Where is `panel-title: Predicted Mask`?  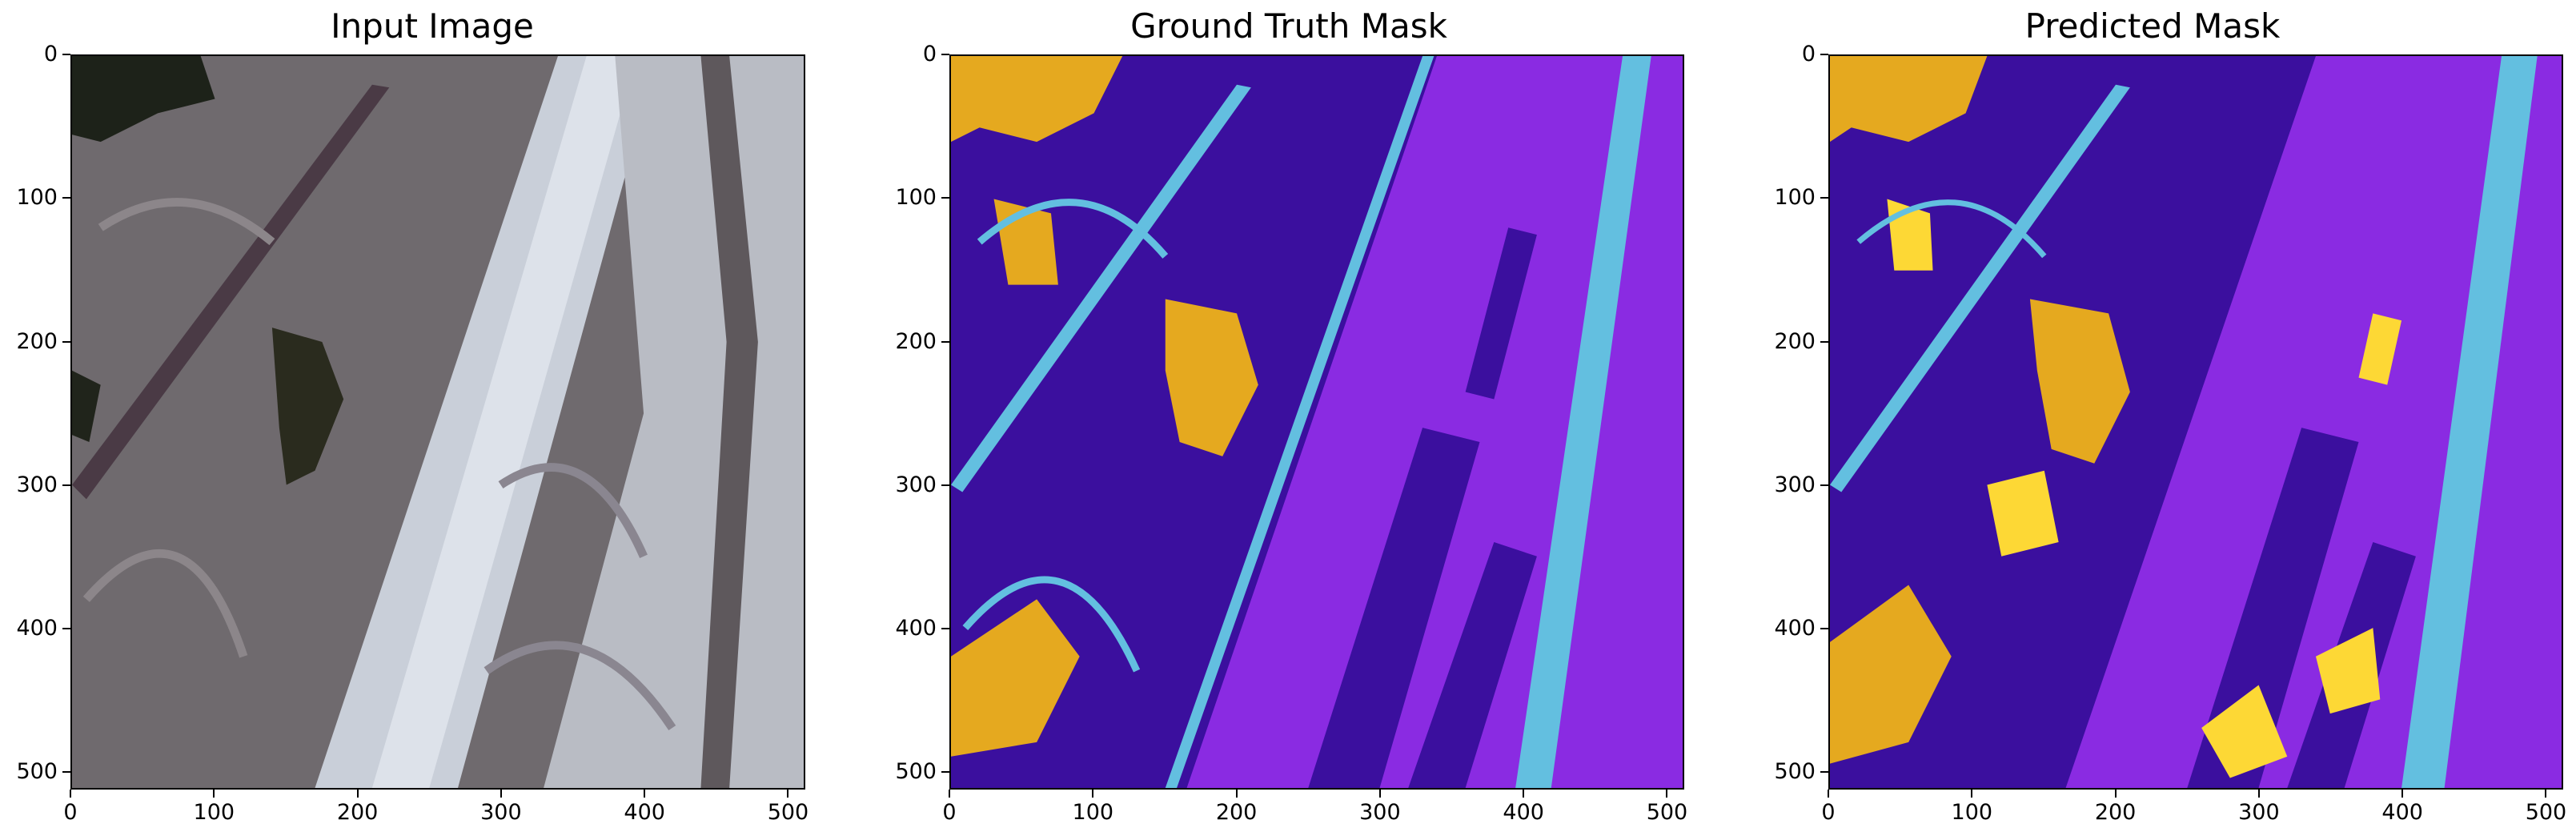
panel-title: Predicted Mask is located at coordinates (2152, 26).